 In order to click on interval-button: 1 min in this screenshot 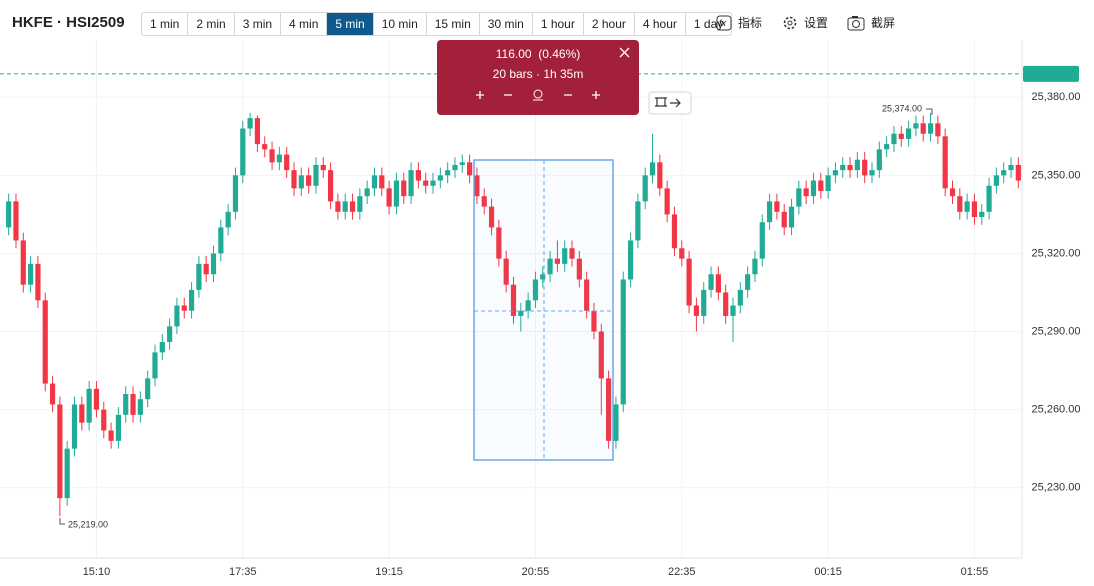, I will do `click(165, 24)`.